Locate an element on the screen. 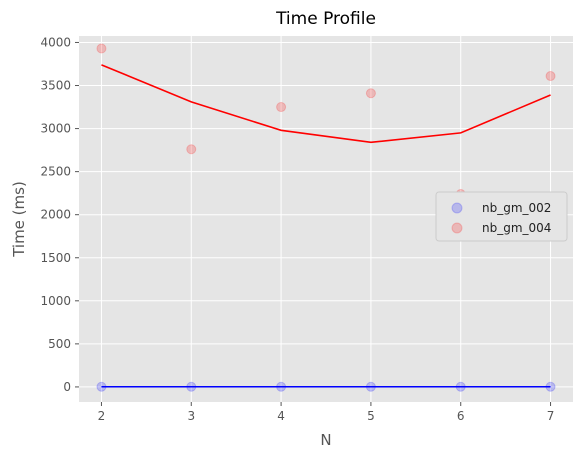 This screenshot has width=587, height=460. x-tick-label: 4 is located at coordinates (281, 416).